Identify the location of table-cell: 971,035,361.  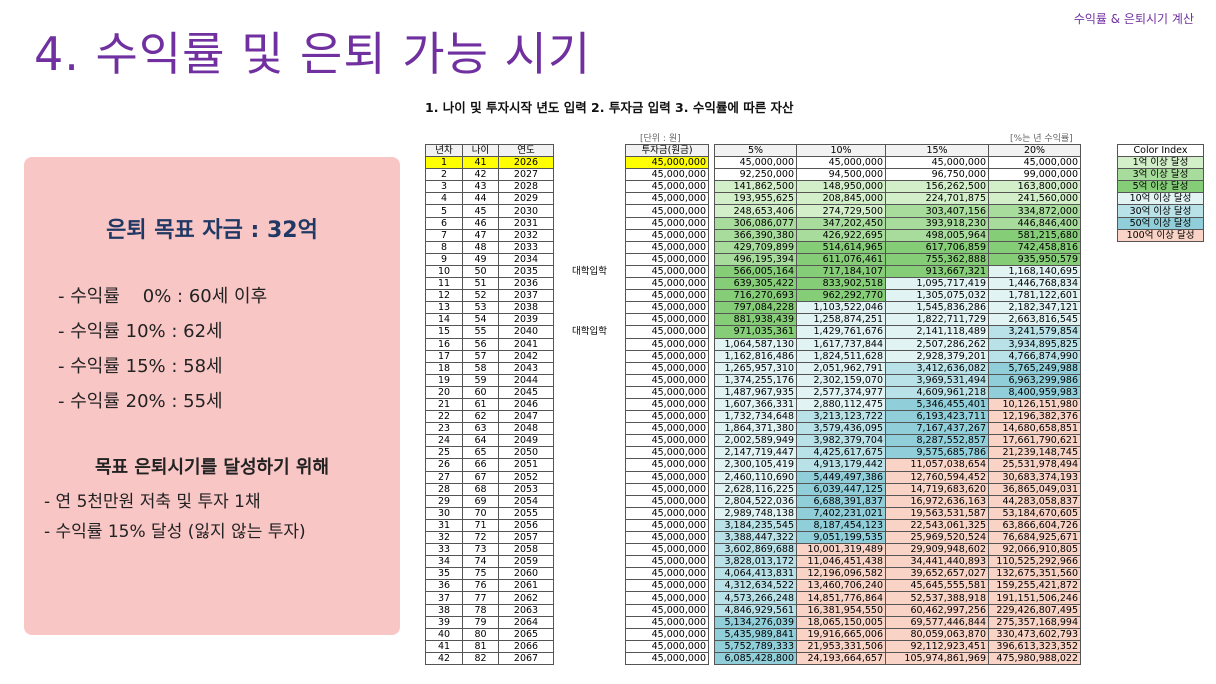
(755, 332).